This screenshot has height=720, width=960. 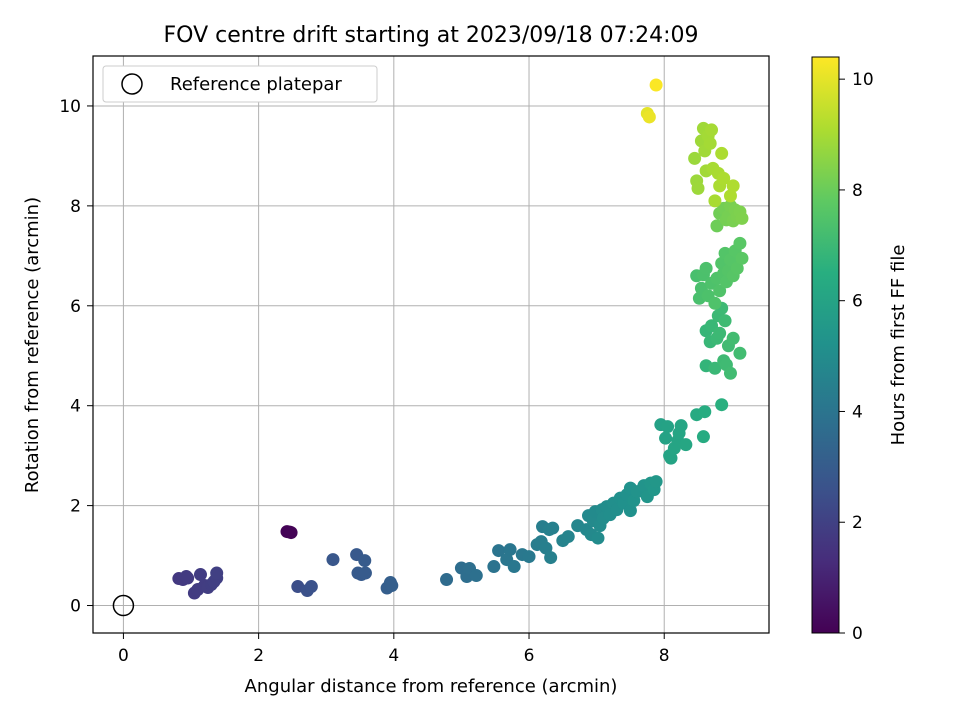 I want to click on legend-marker-icon, so click(x=132, y=84).